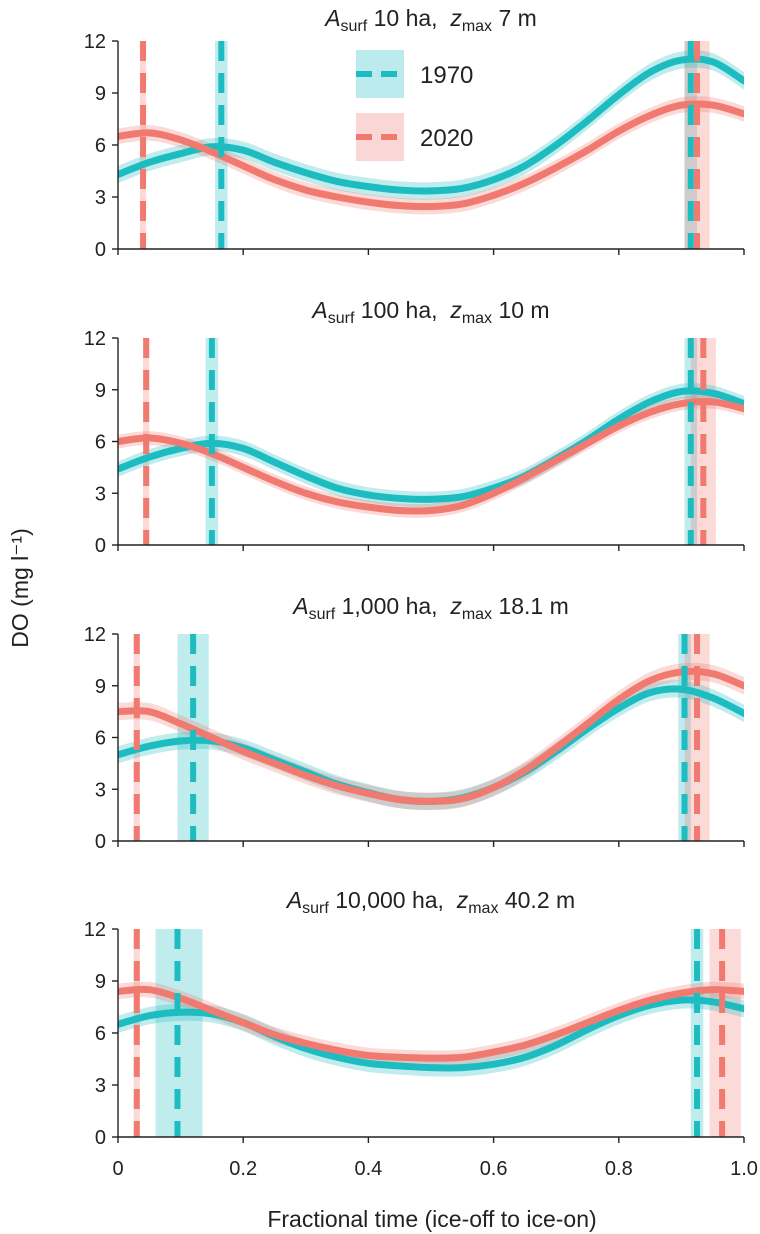 The image size is (760, 1234). Describe the element at coordinates (414, 105) in the screenshot. I see `legend: 1970 2020` at that location.